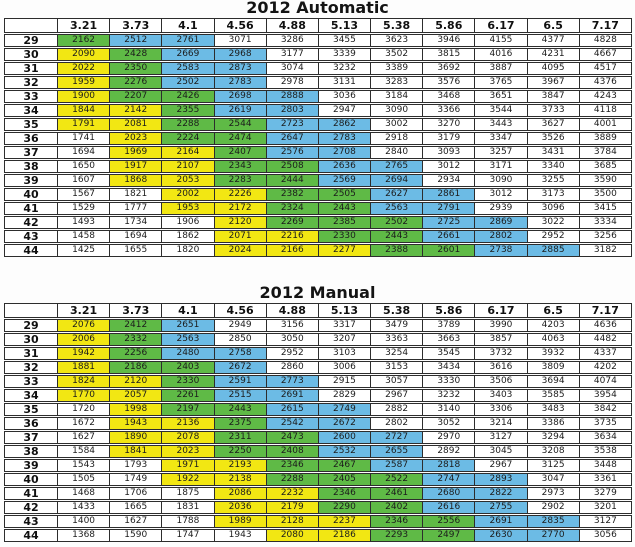 Image resolution: width=635 pixels, height=547 pixels. Describe the element at coordinates (240, 96) in the screenshot. I see `value-cell: 2698` at that location.